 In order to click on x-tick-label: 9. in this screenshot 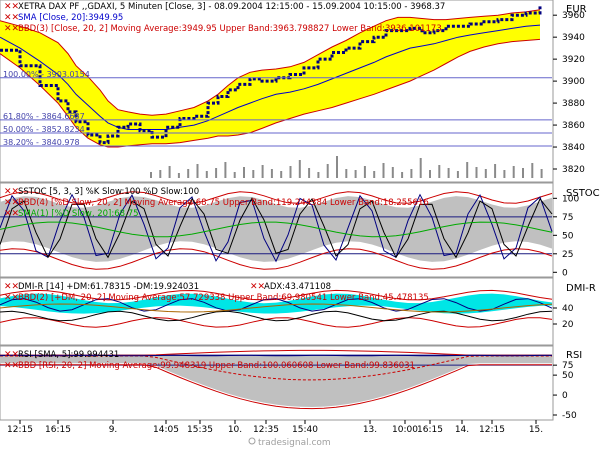, I will do `click(113, 430)`.